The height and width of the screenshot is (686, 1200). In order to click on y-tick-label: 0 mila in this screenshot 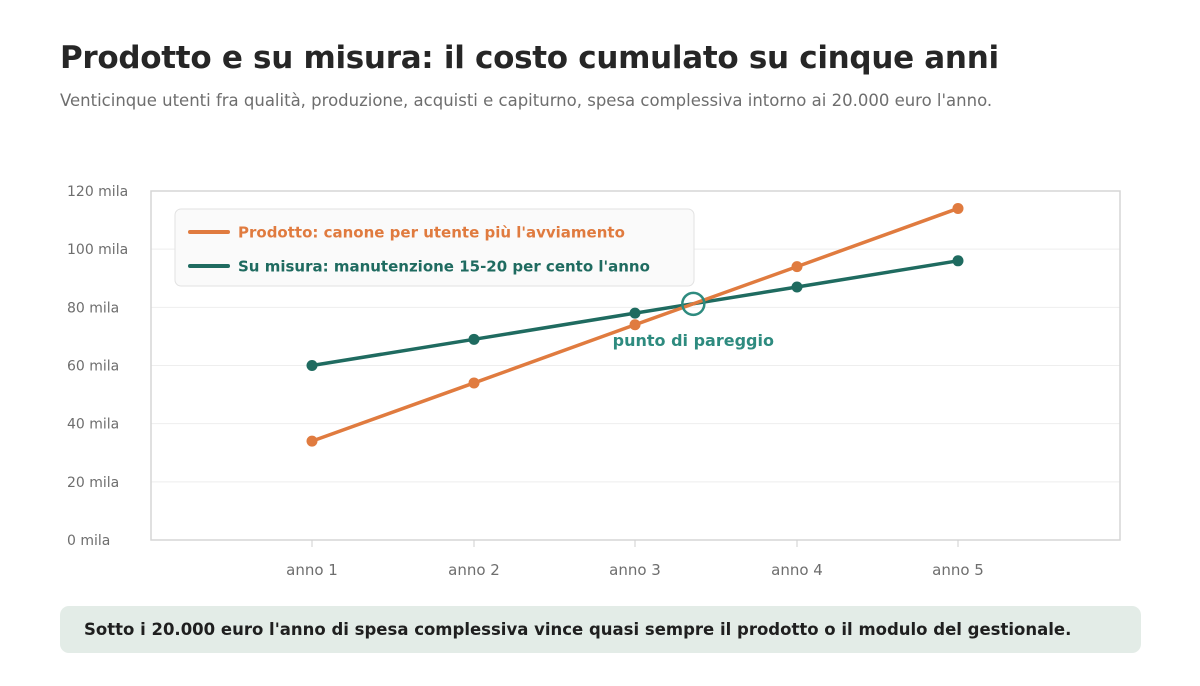, I will do `click(88, 541)`.